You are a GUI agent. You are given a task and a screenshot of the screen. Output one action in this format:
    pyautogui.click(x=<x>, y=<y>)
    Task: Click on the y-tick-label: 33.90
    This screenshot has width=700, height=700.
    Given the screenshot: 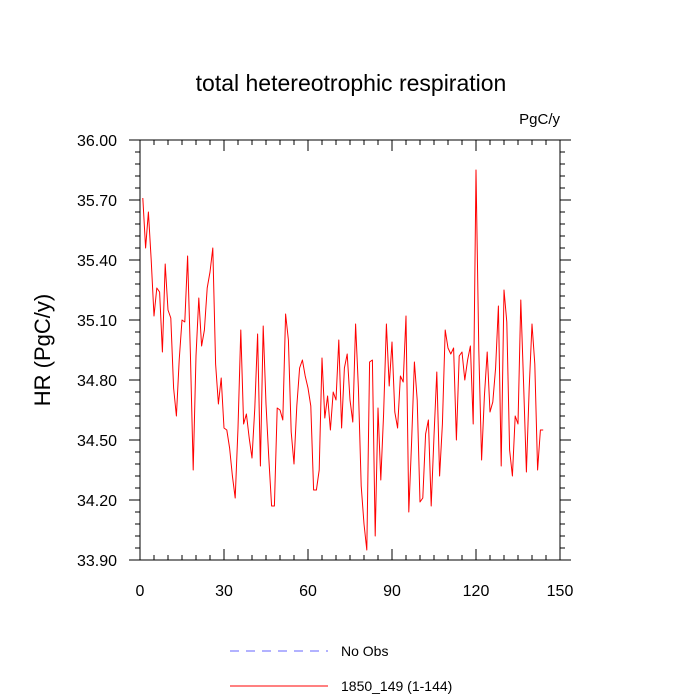 What is the action you would take?
    pyautogui.click(x=97, y=561)
    